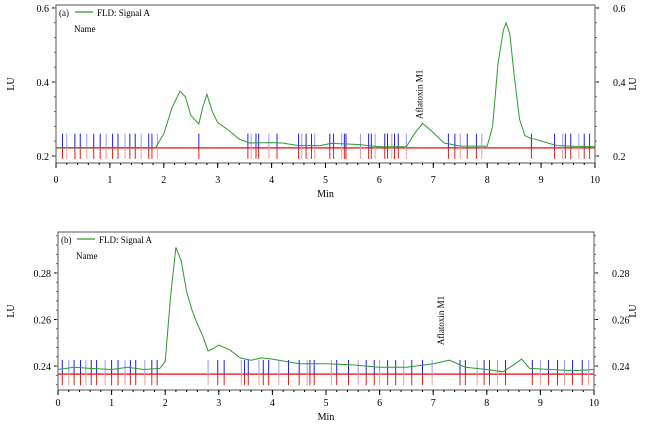 The width and height of the screenshot is (645, 429). What do you see at coordinates (621, 320) in the screenshot?
I see `y-tick-label-right: 0.26` at bounding box center [621, 320].